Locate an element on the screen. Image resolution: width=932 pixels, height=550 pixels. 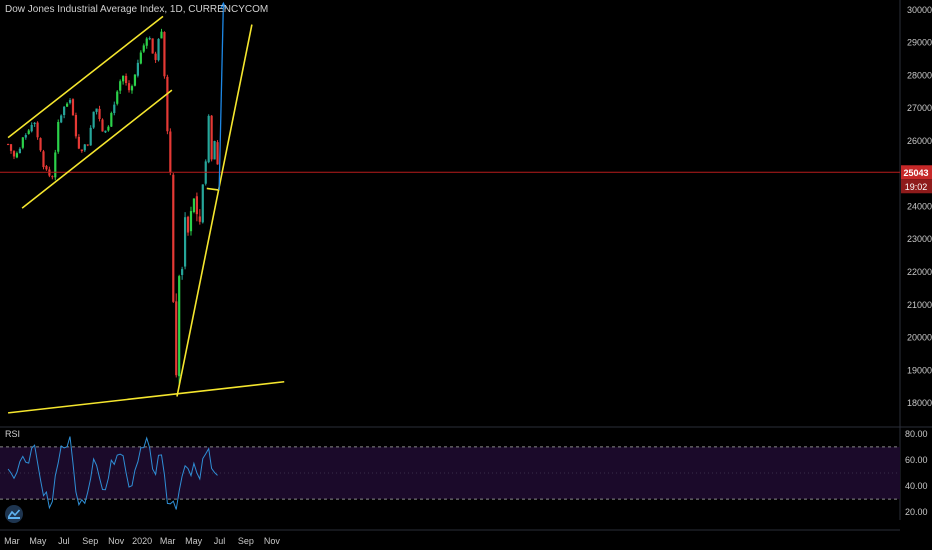
countdown-tag-bg is located at coordinates (916, 186).